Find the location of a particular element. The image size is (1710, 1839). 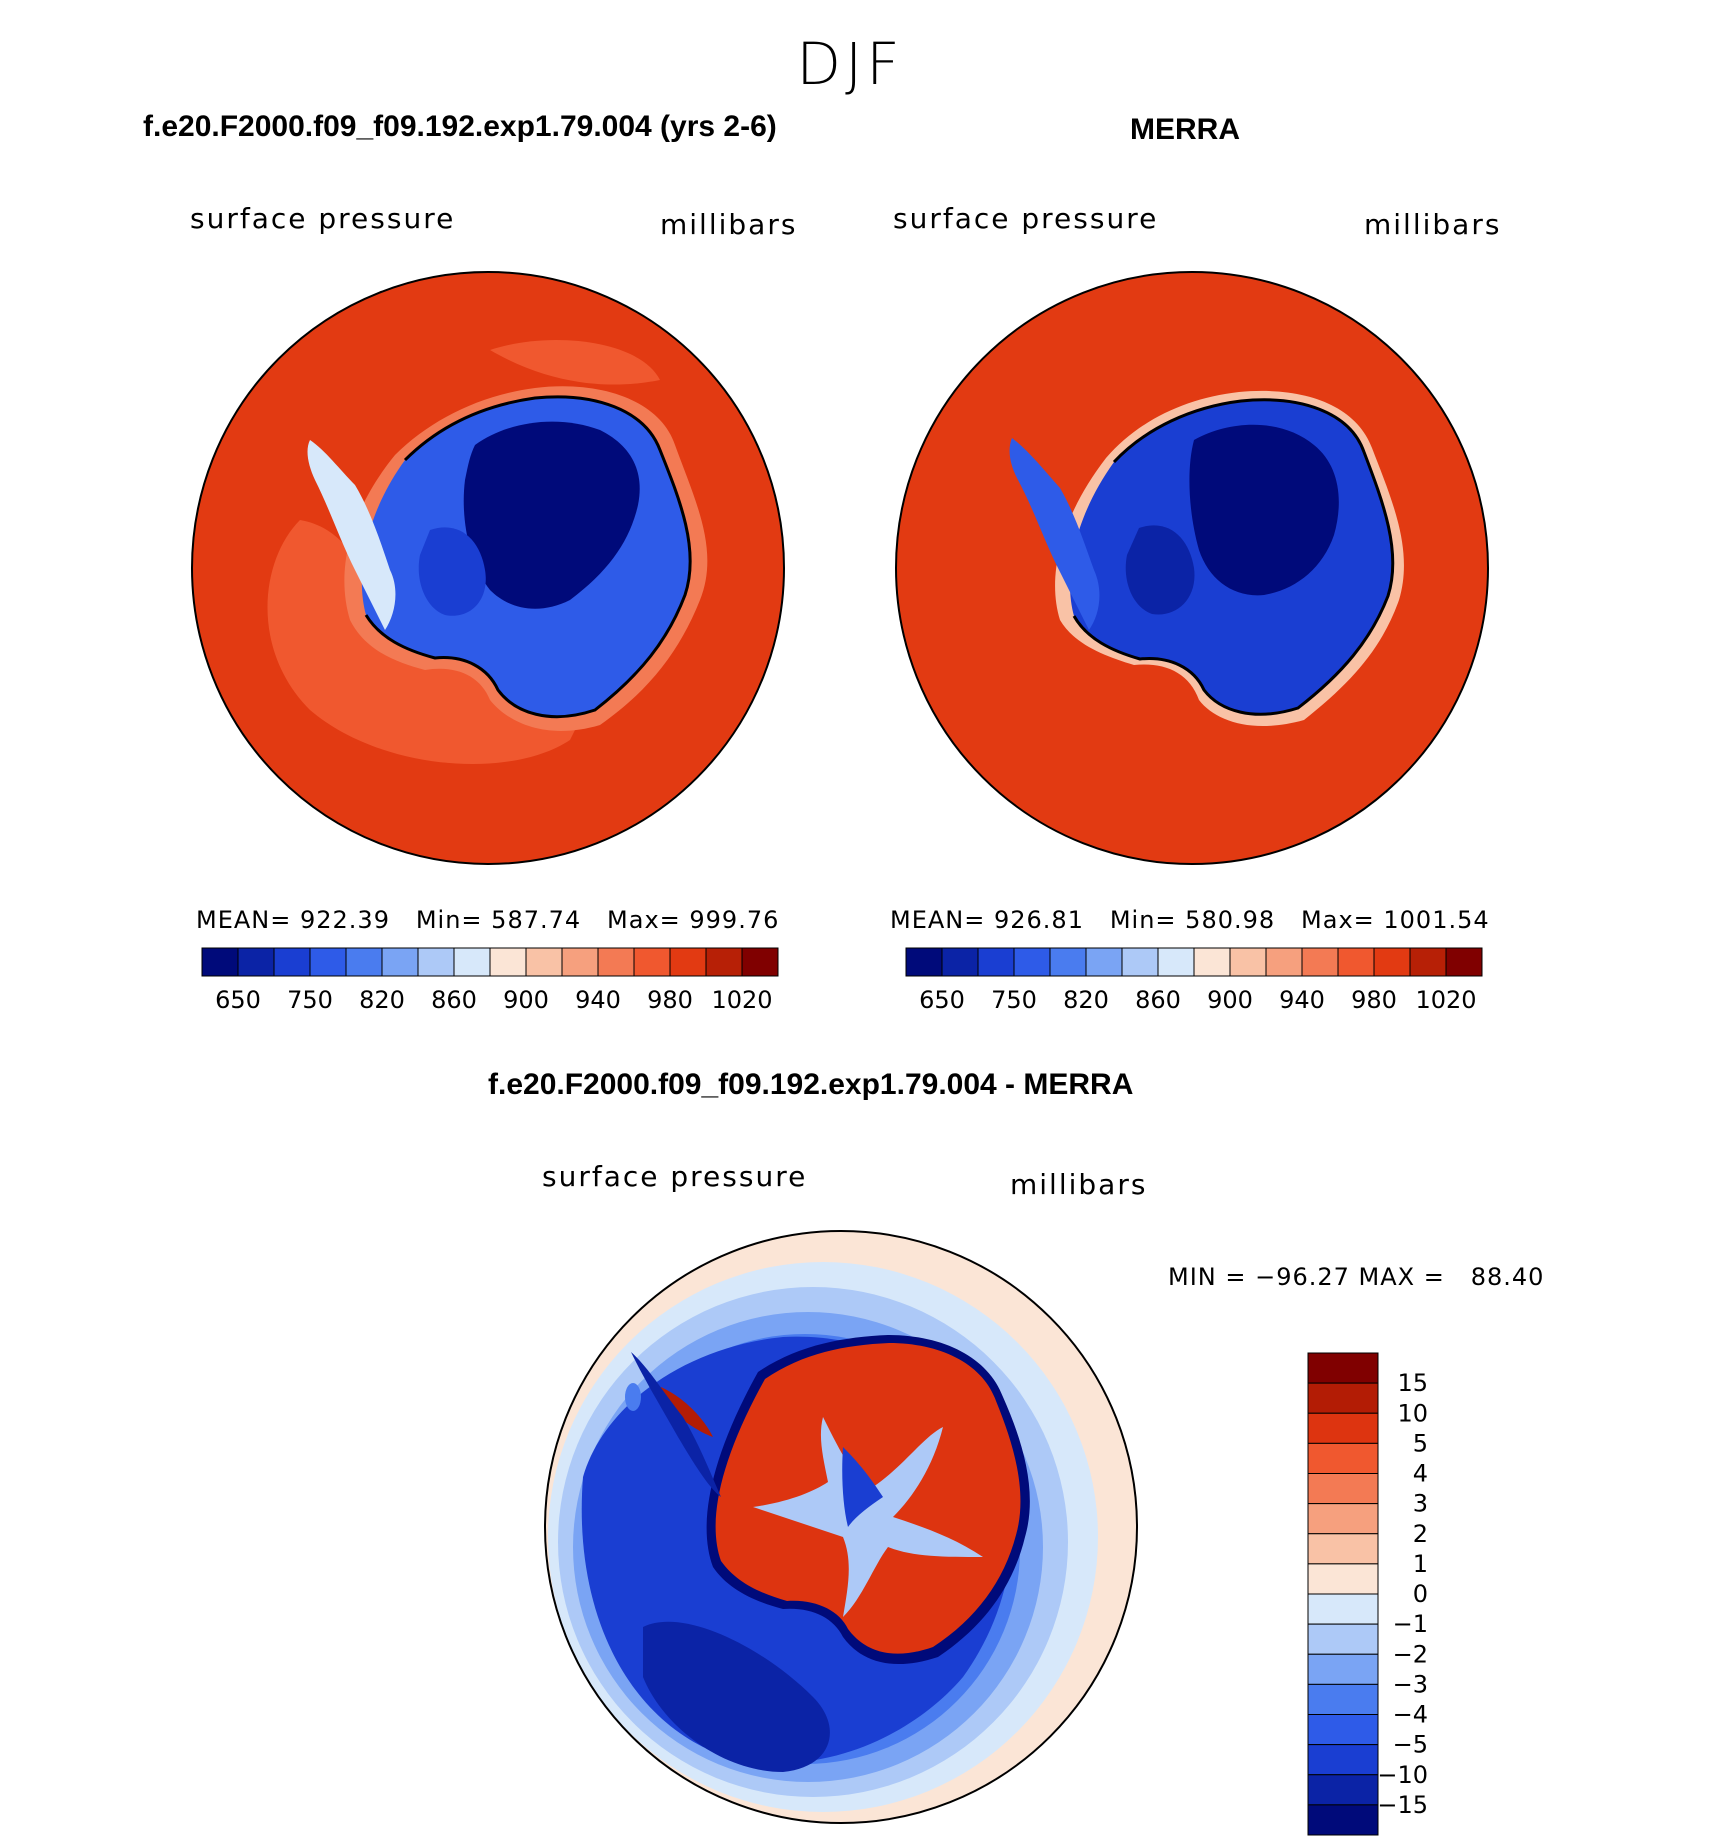

difference-variable-label: surface pressure is located at coordinates (675, 1176).